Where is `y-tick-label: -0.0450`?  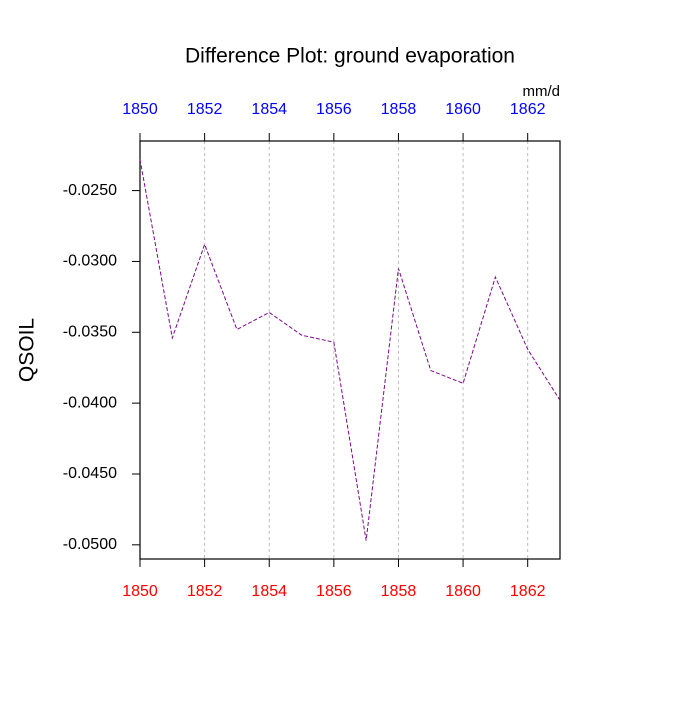 y-tick-label: -0.0450 is located at coordinates (90, 473).